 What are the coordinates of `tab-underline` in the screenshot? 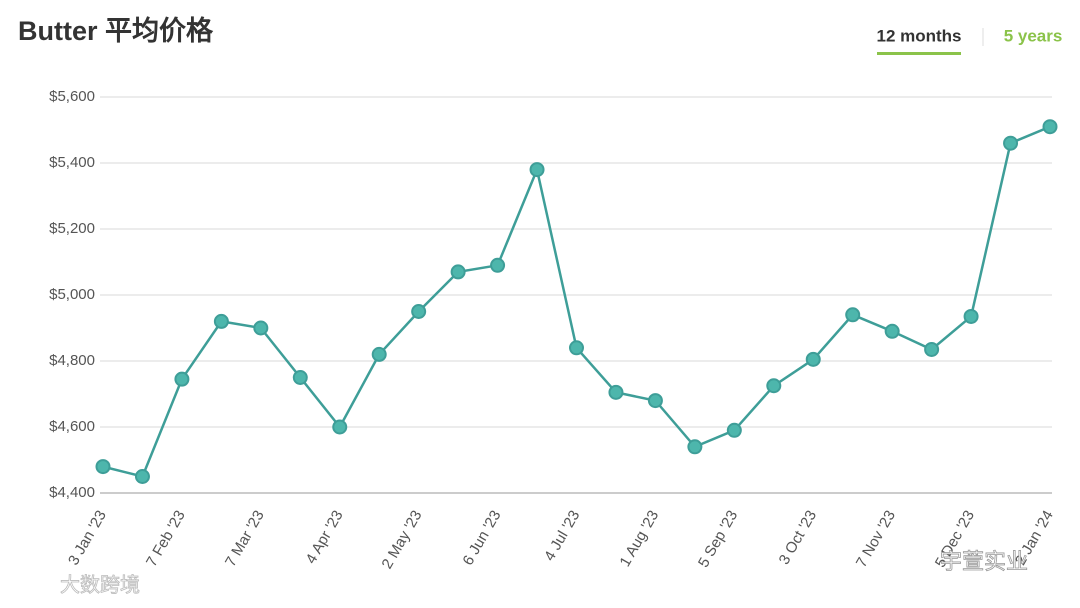 It's located at (919, 53).